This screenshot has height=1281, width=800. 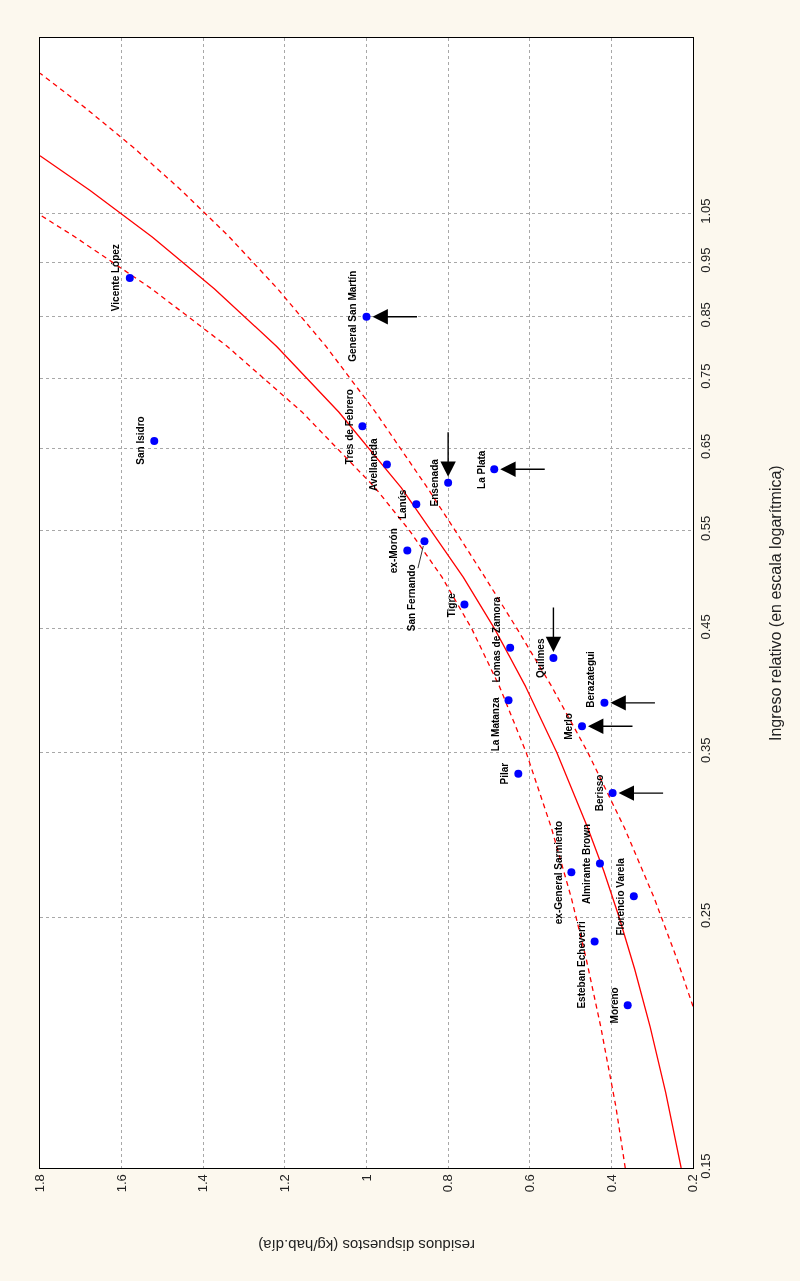 What do you see at coordinates (611, 1183) in the screenshot?
I see `x-tick-label: 0.4` at bounding box center [611, 1183].